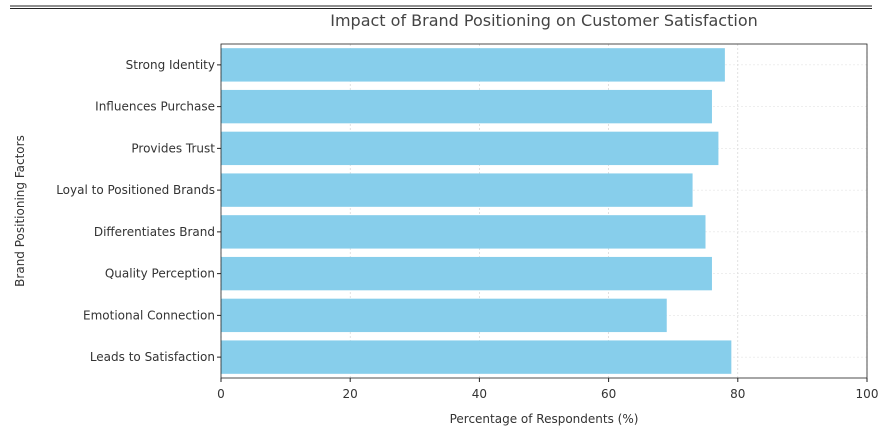 The image size is (882, 428). Describe the element at coordinates (135, 190) in the screenshot. I see `y-tick-label: Loyal to Positioned Brands` at that location.